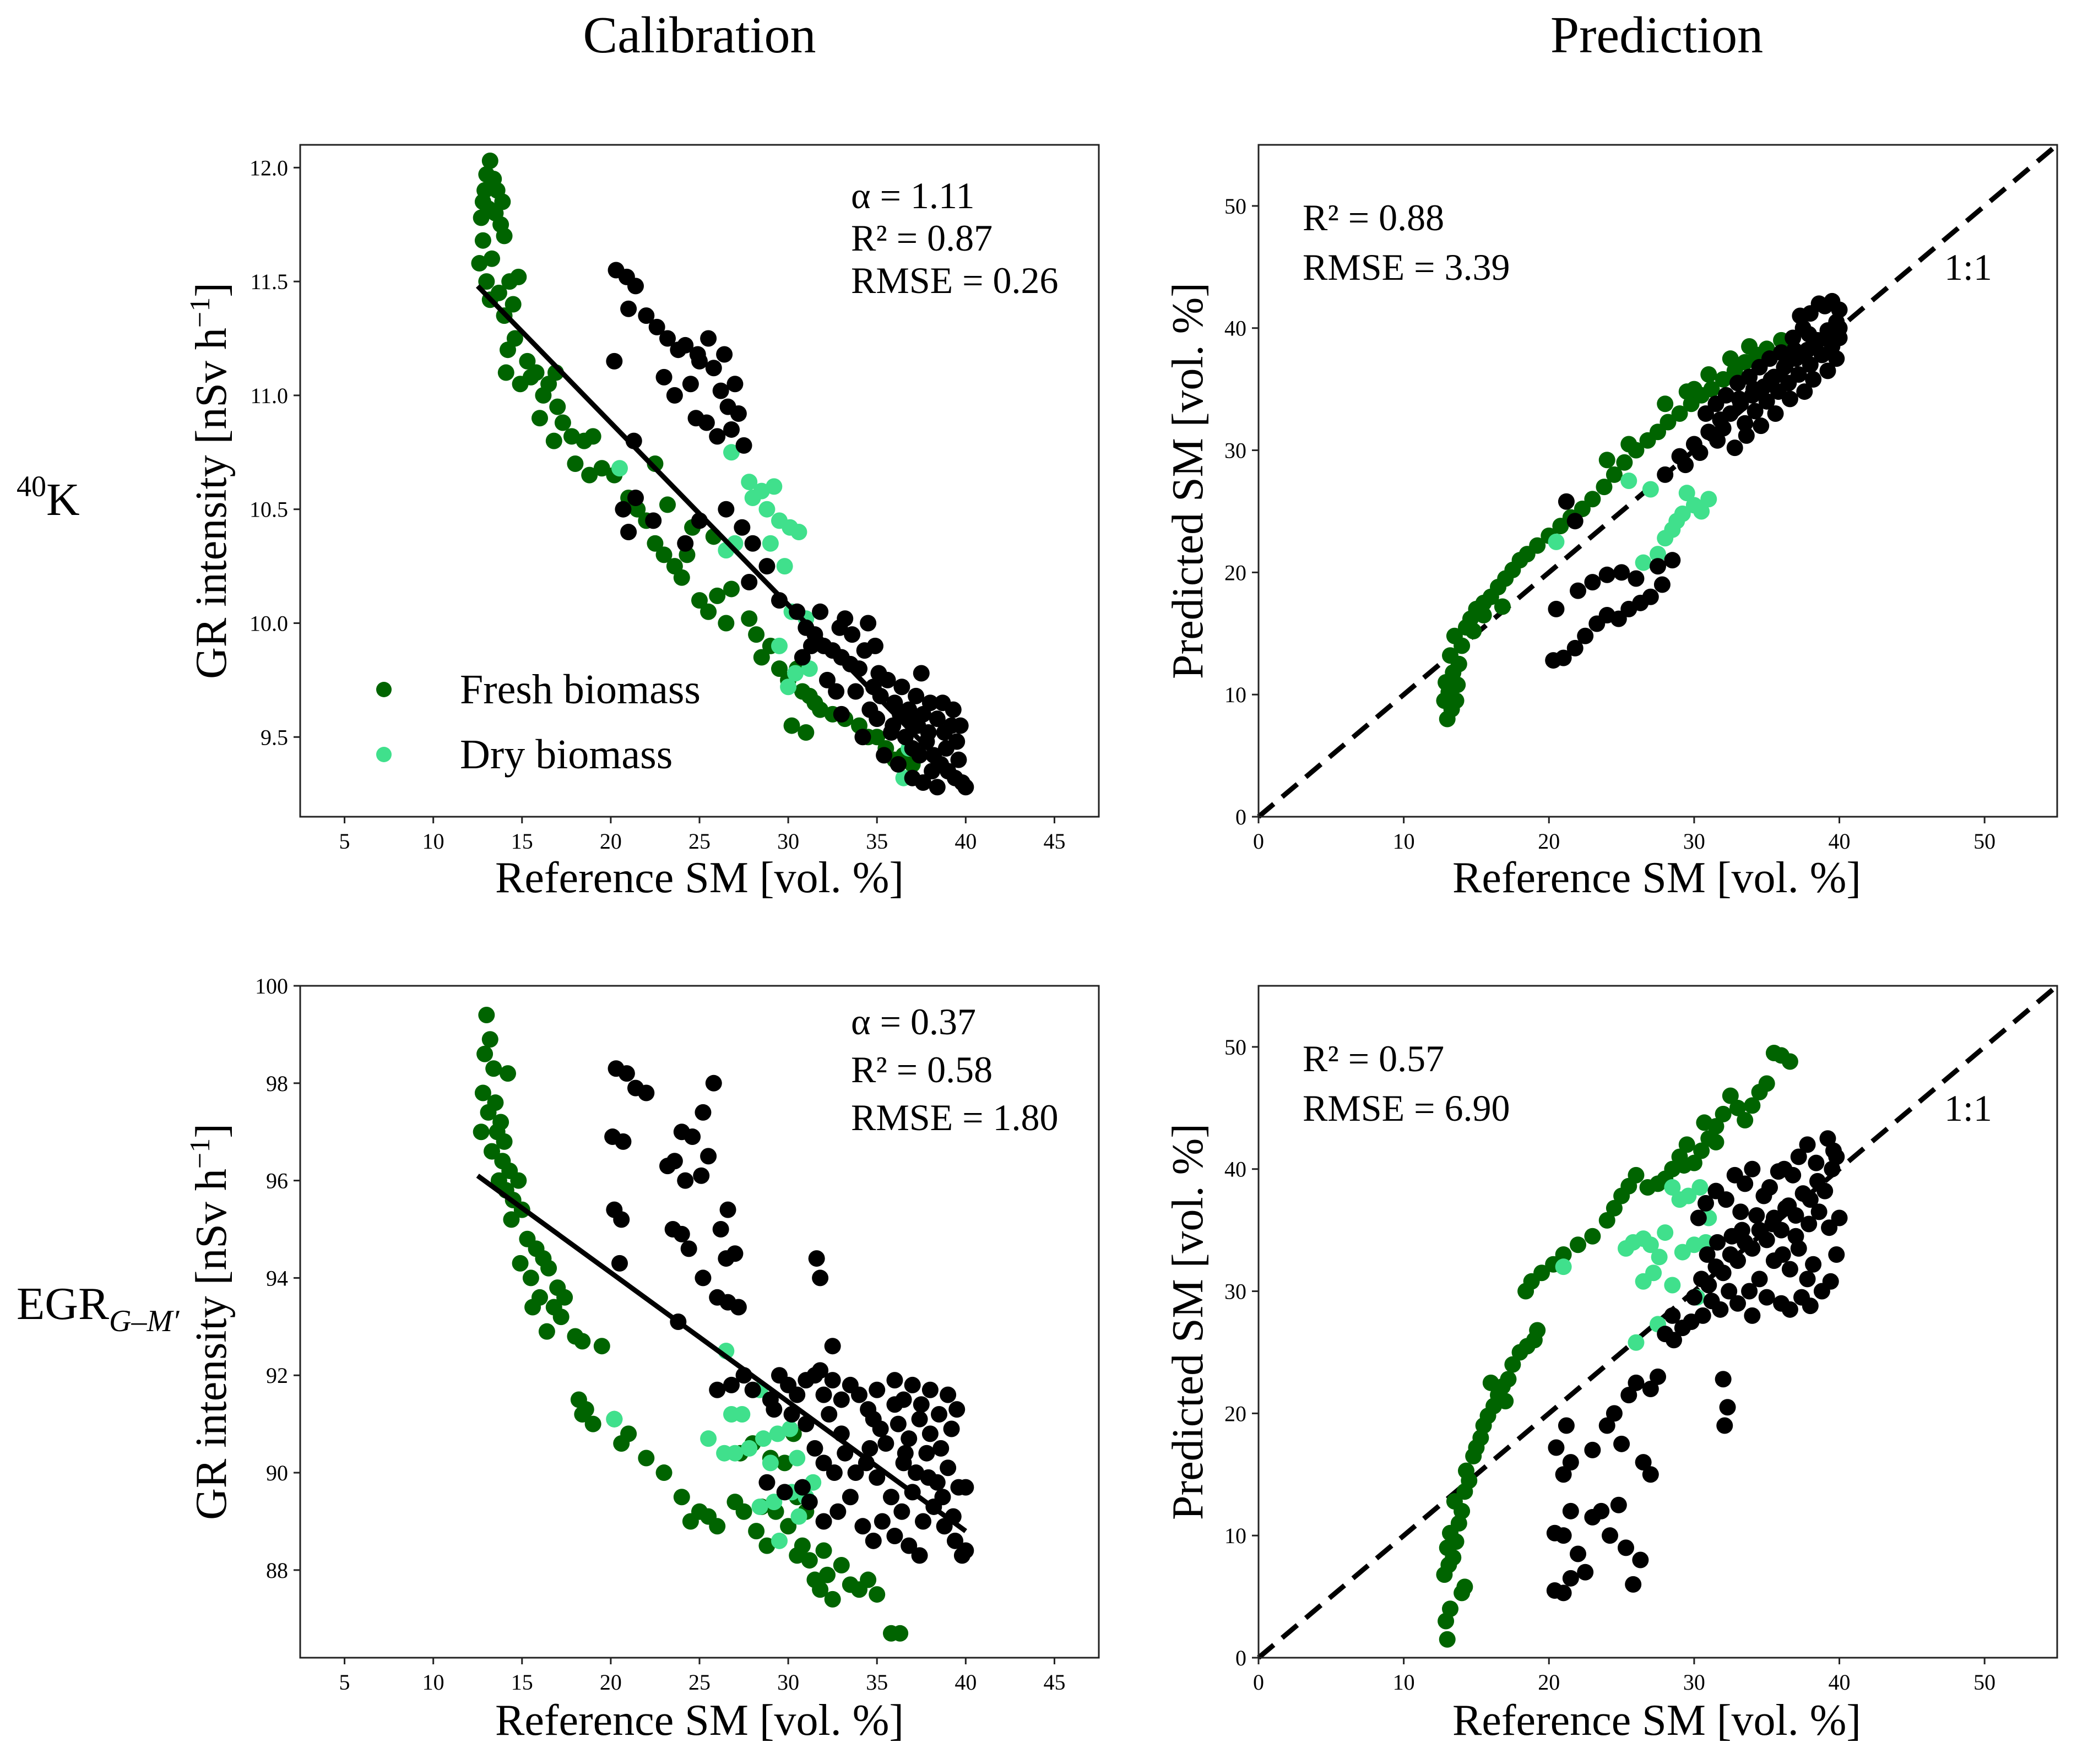 The image size is (2077, 1764). What do you see at coordinates (1656, 878) in the screenshot?
I see `x-axis-label: Reference SM [vol. %]` at bounding box center [1656, 878].